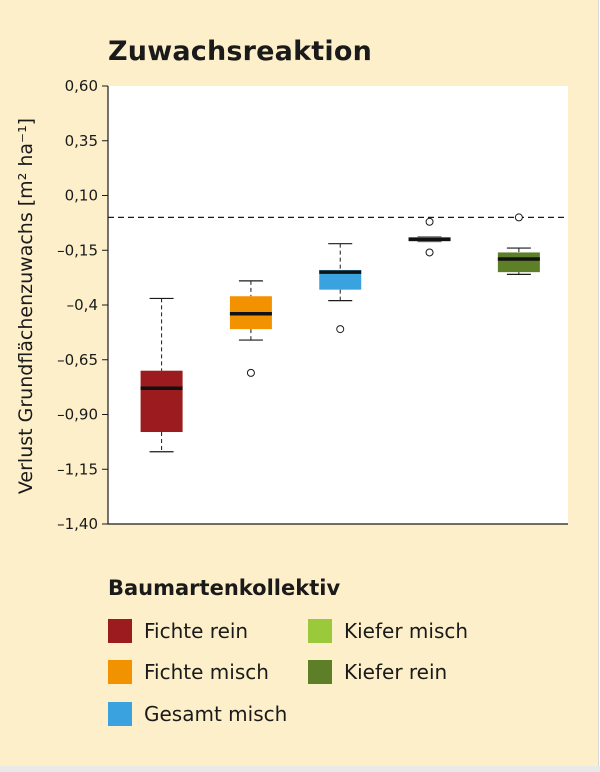  What do you see at coordinates (82, 305) in the screenshot?
I see `y-tick-label: –0,4` at bounding box center [82, 305].